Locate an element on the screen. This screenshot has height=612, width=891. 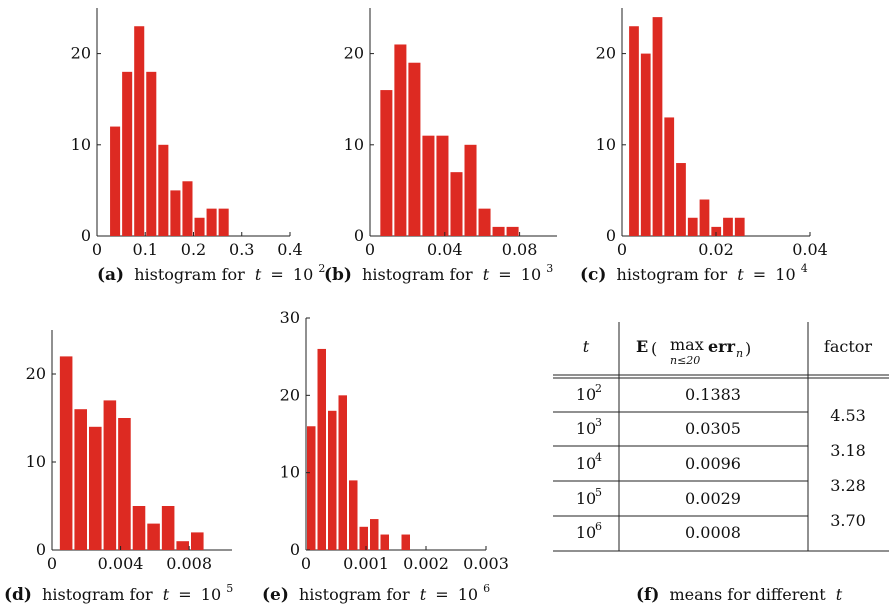
caption-value-c: 10 is located at coordinates (785, 274).